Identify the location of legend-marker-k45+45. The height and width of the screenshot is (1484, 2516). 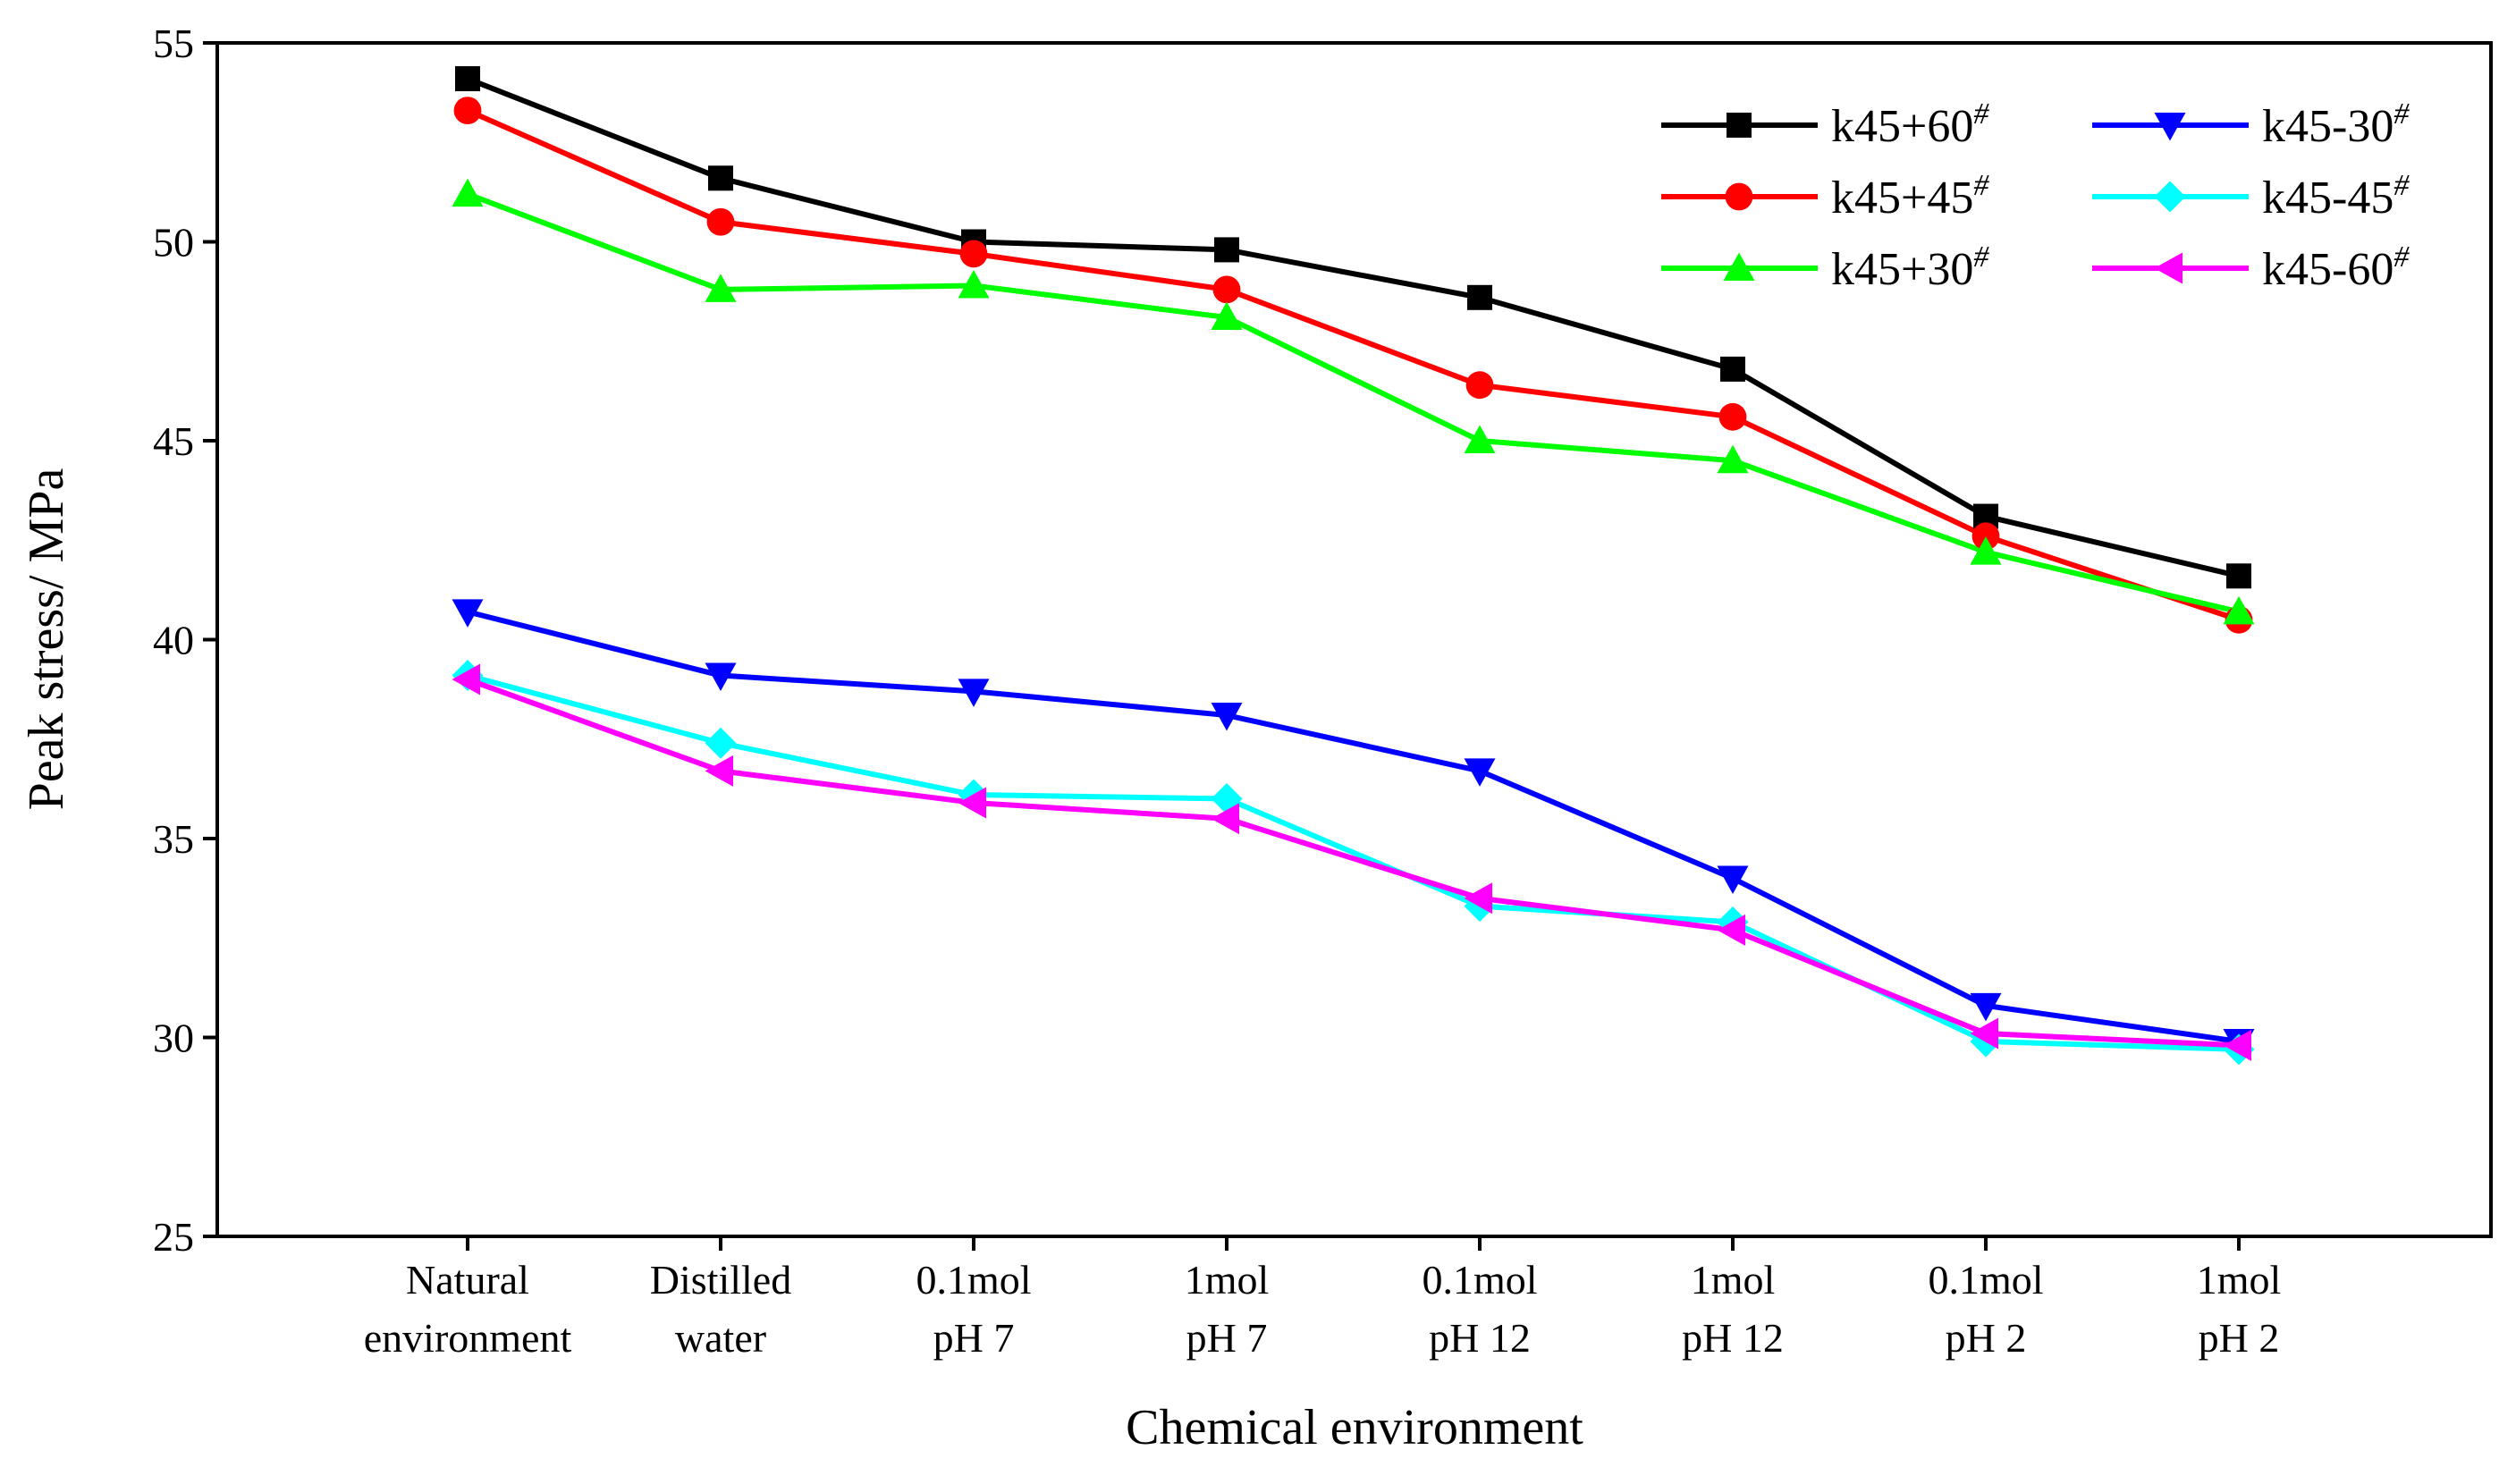
(1739, 196).